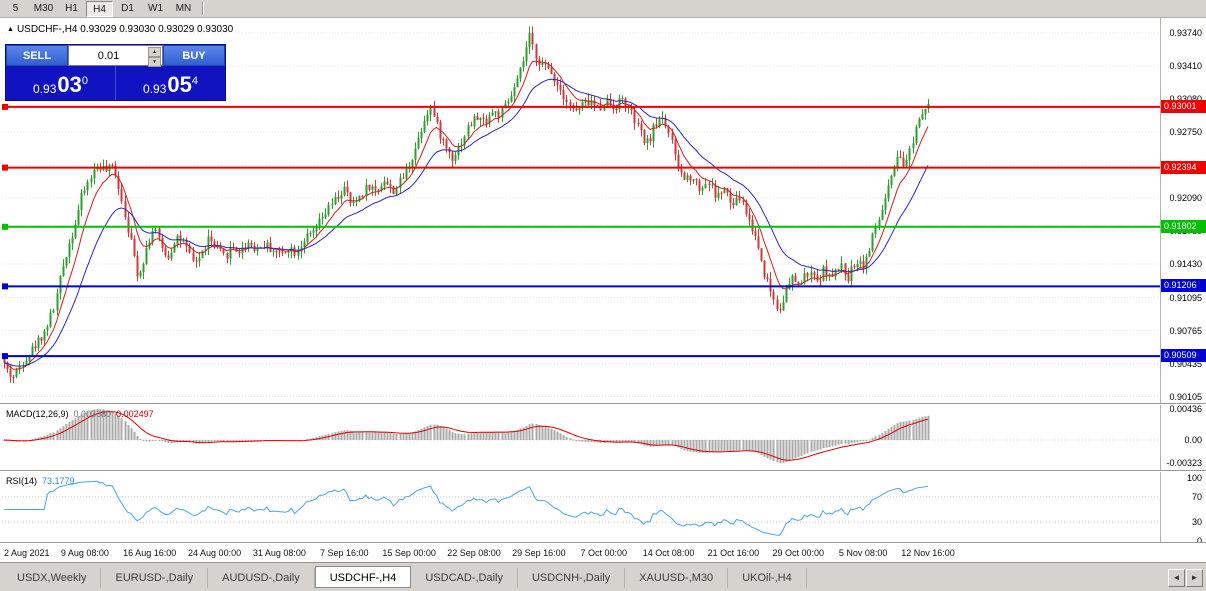 Image resolution: width=1206 pixels, height=591 pixels. I want to click on time-axis-label: 9 Aug 08:00, so click(84, 553).